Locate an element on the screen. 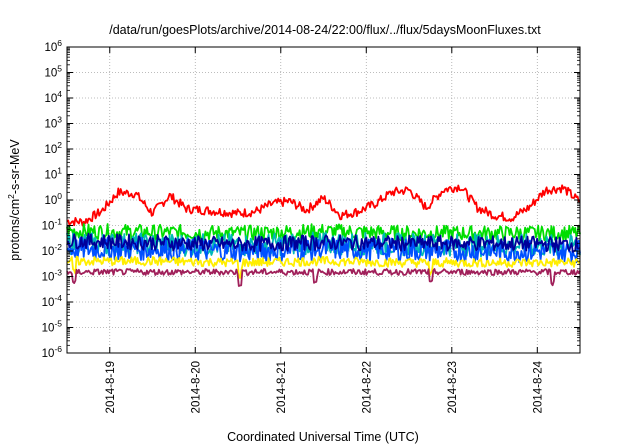 This screenshot has width=640, height=448. y-tick-exponent: -2 is located at coordinates (58, 247).